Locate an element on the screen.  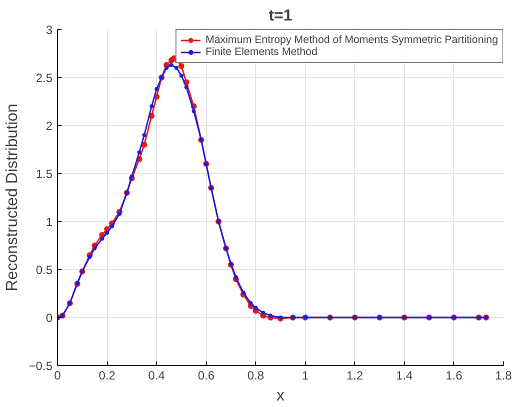
x-tick-label: 0.2 is located at coordinates (107, 375).